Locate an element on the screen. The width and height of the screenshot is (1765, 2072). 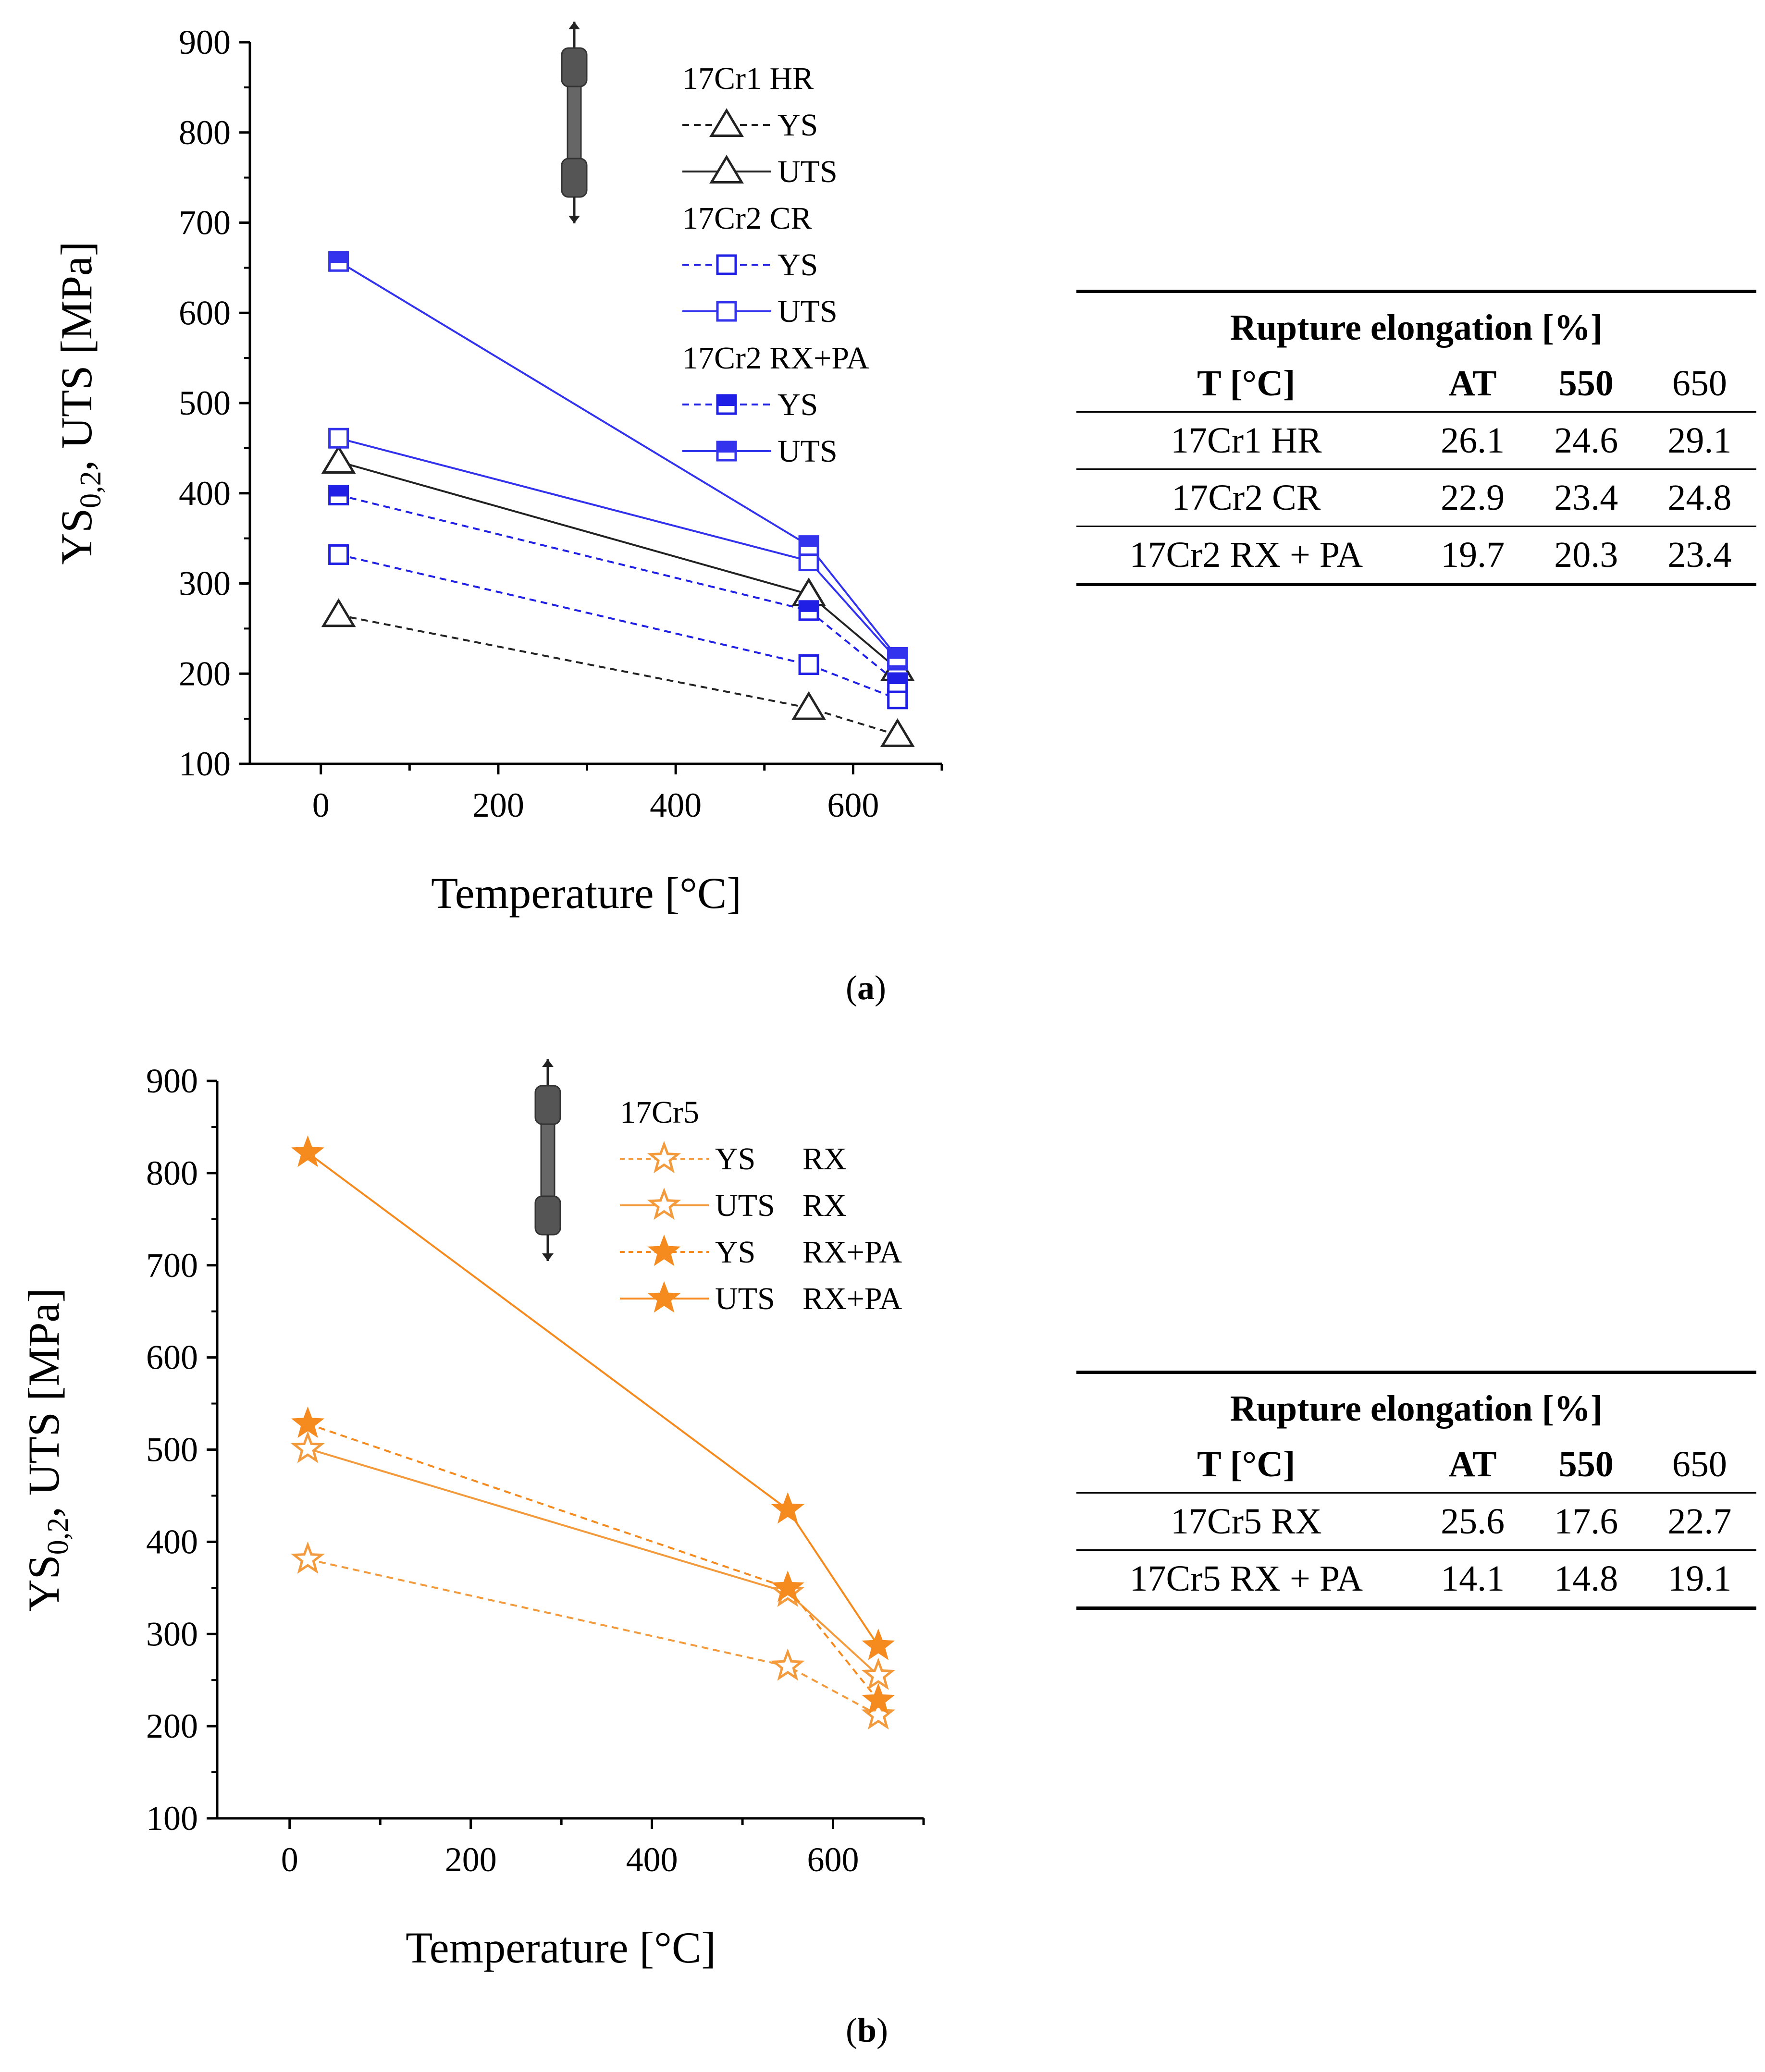
x-tick-label: 400 is located at coordinates (652, 1859).